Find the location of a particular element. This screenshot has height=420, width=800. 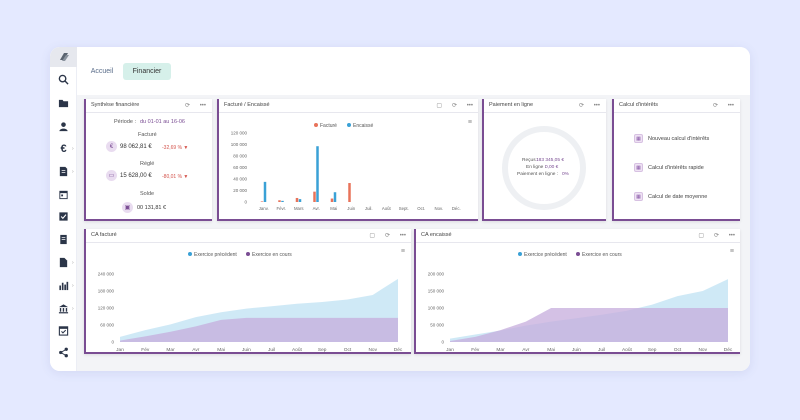

y-tick-label: 200 000 is located at coordinates (436, 274).